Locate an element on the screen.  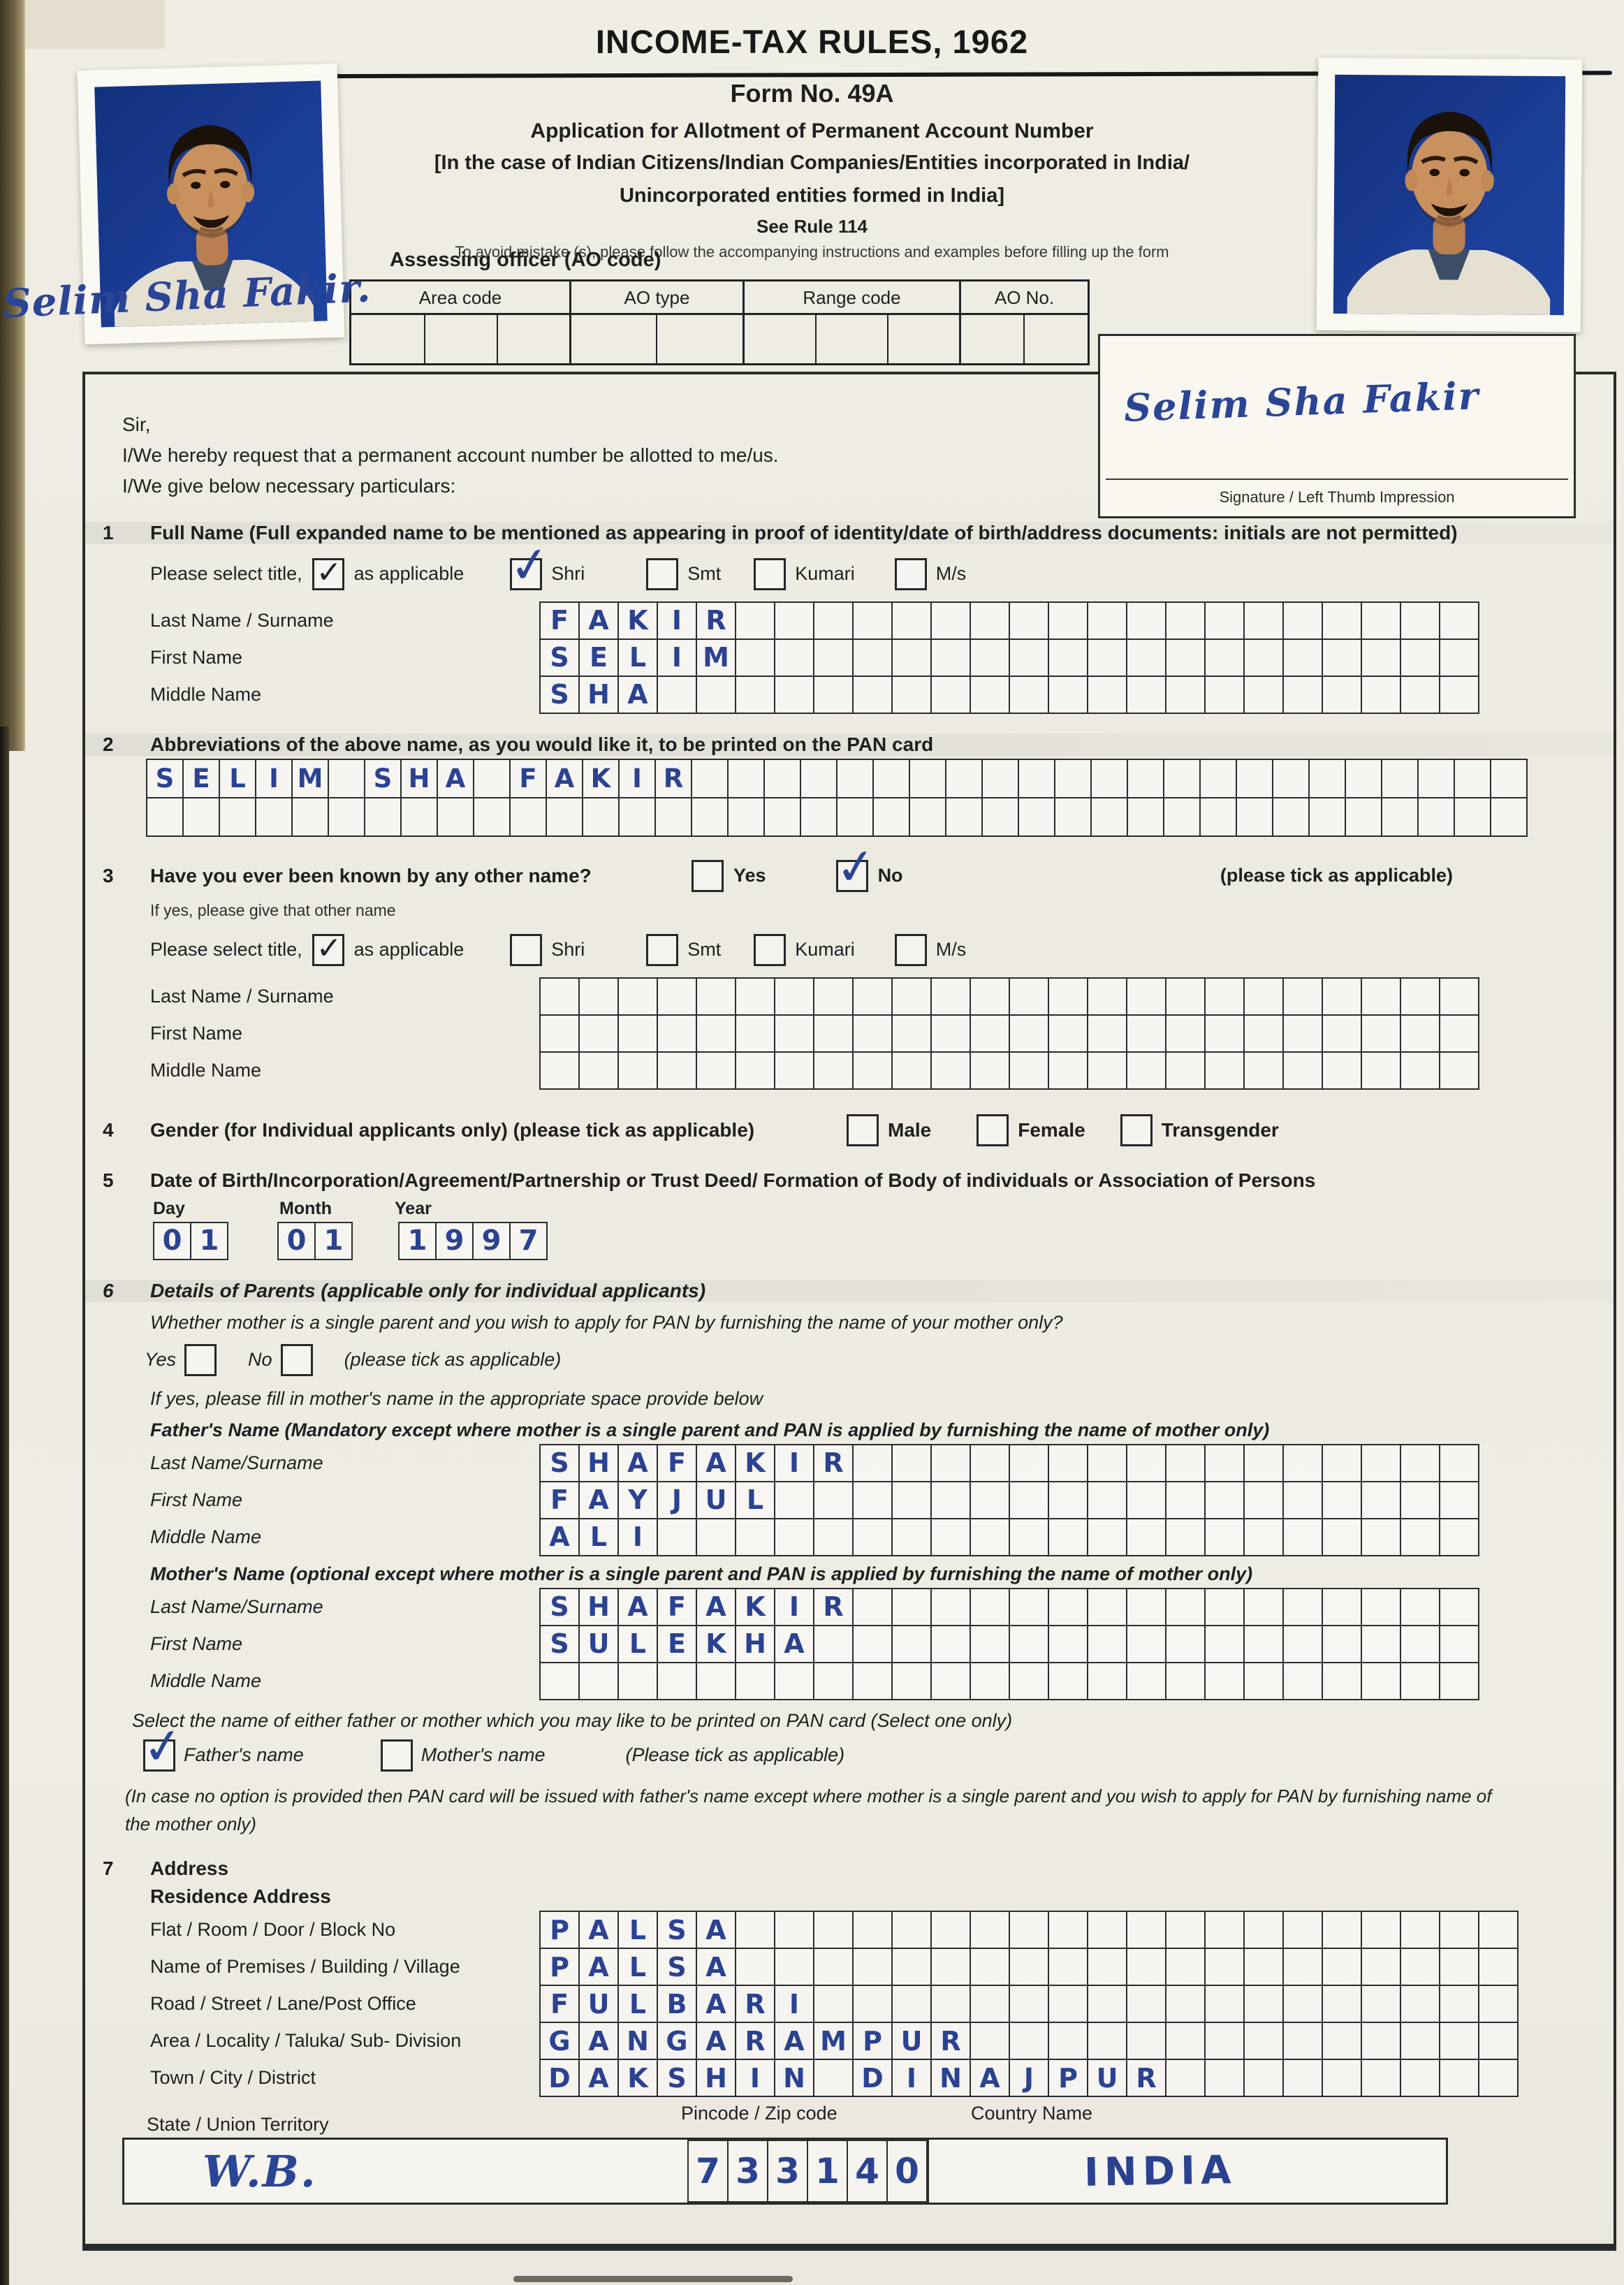
male-checkbox is located at coordinates (863, 1130).